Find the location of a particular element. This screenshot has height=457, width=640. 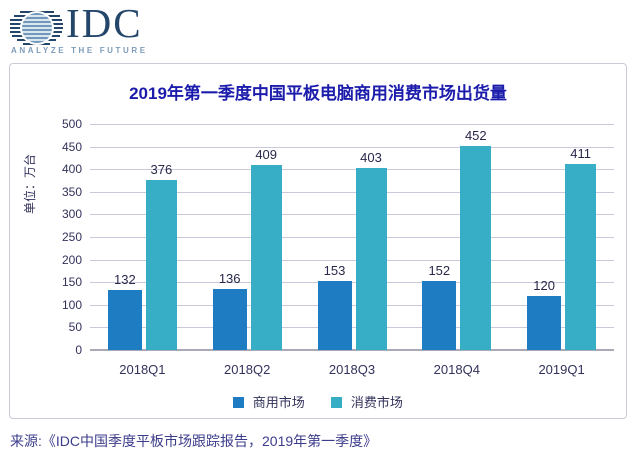

legend-item-commercial: 商用市场 is located at coordinates (269, 401).